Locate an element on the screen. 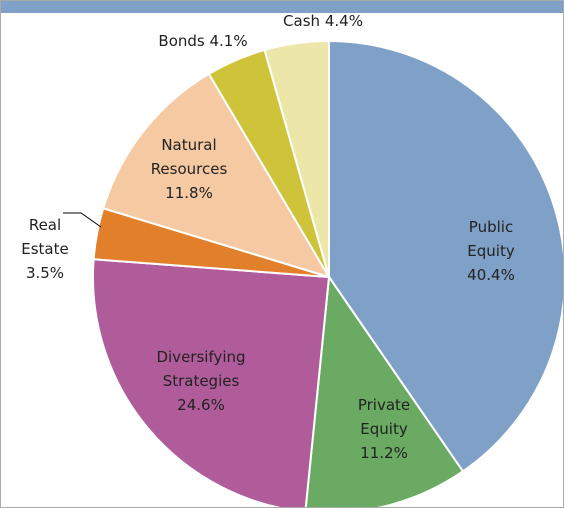  value-label: 40.4% is located at coordinates (491, 275).